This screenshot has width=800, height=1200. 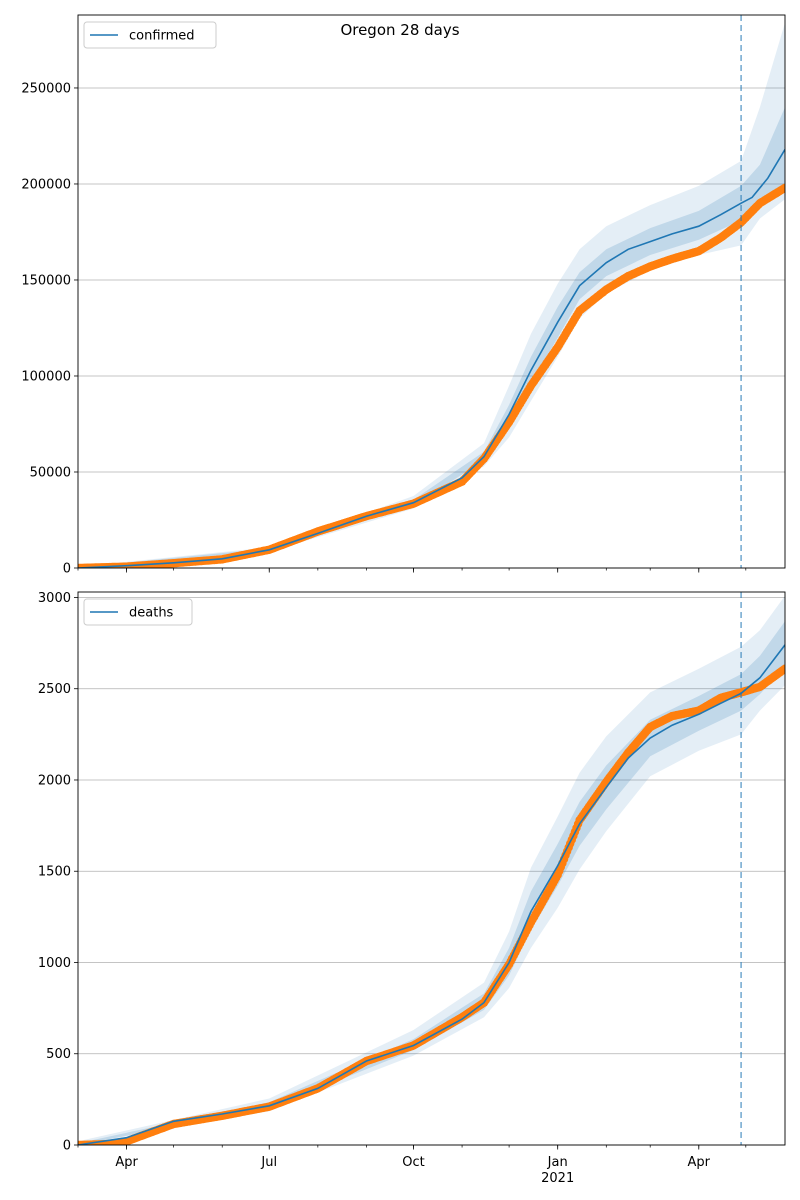 I want to click on y-tick-label: 3000, so click(x=54, y=598).